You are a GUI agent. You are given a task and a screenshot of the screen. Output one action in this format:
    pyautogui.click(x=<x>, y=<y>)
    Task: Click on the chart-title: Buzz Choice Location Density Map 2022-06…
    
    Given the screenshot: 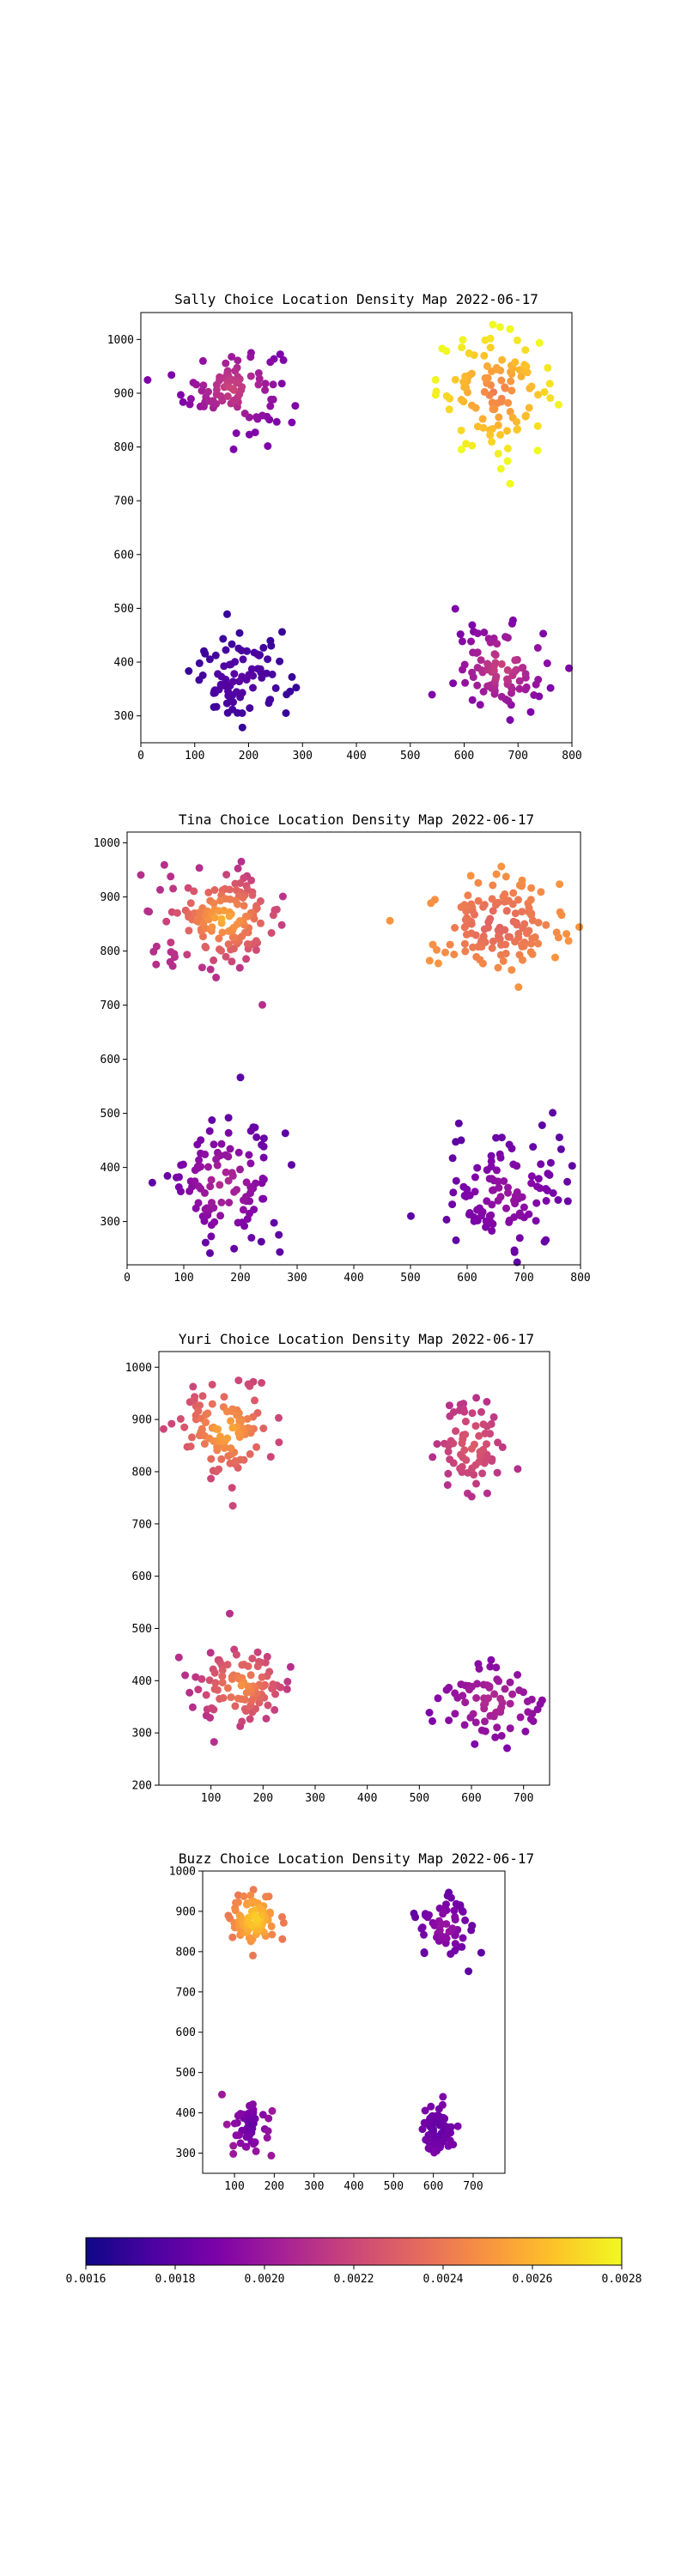 What is the action you would take?
    pyautogui.click(x=356, y=1858)
    